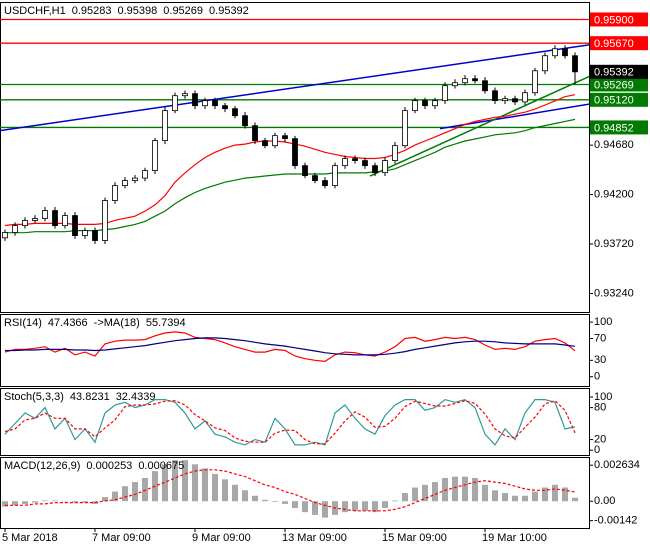 This screenshot has width=650, height=550. I want to click on y-tick-label: 30, so click(600, 360).